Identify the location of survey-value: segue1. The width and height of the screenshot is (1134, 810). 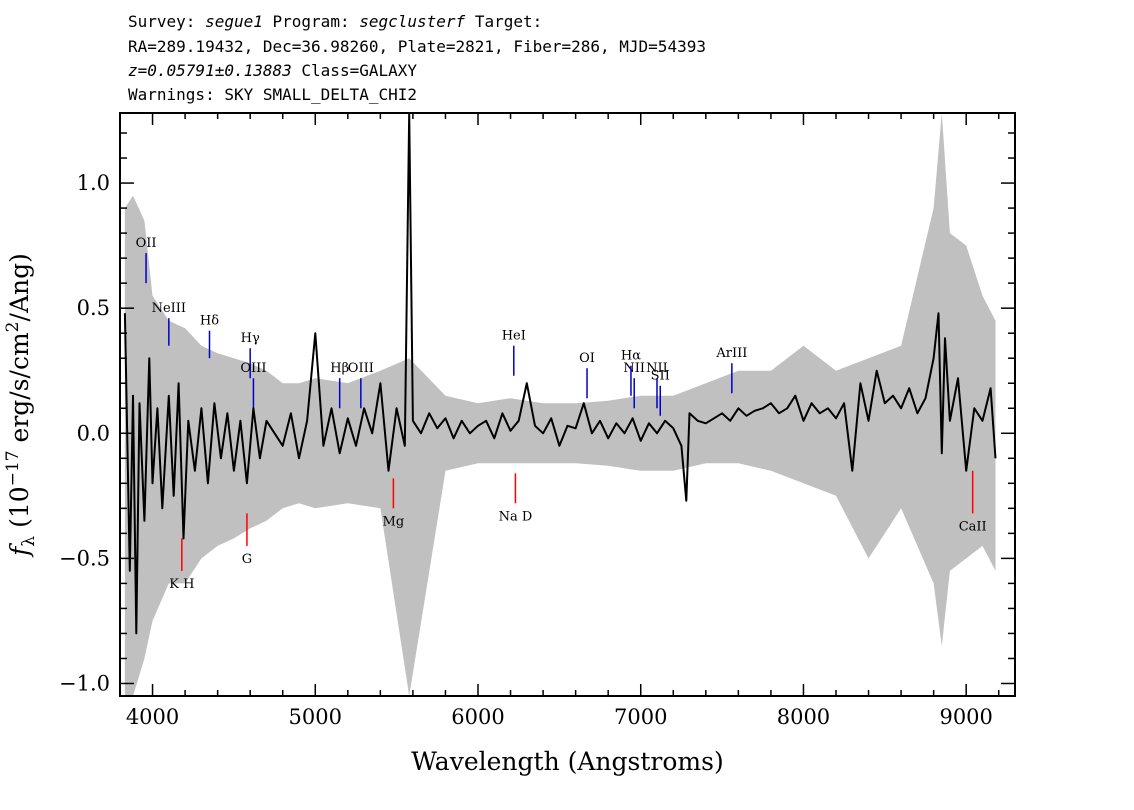
(234, 21).